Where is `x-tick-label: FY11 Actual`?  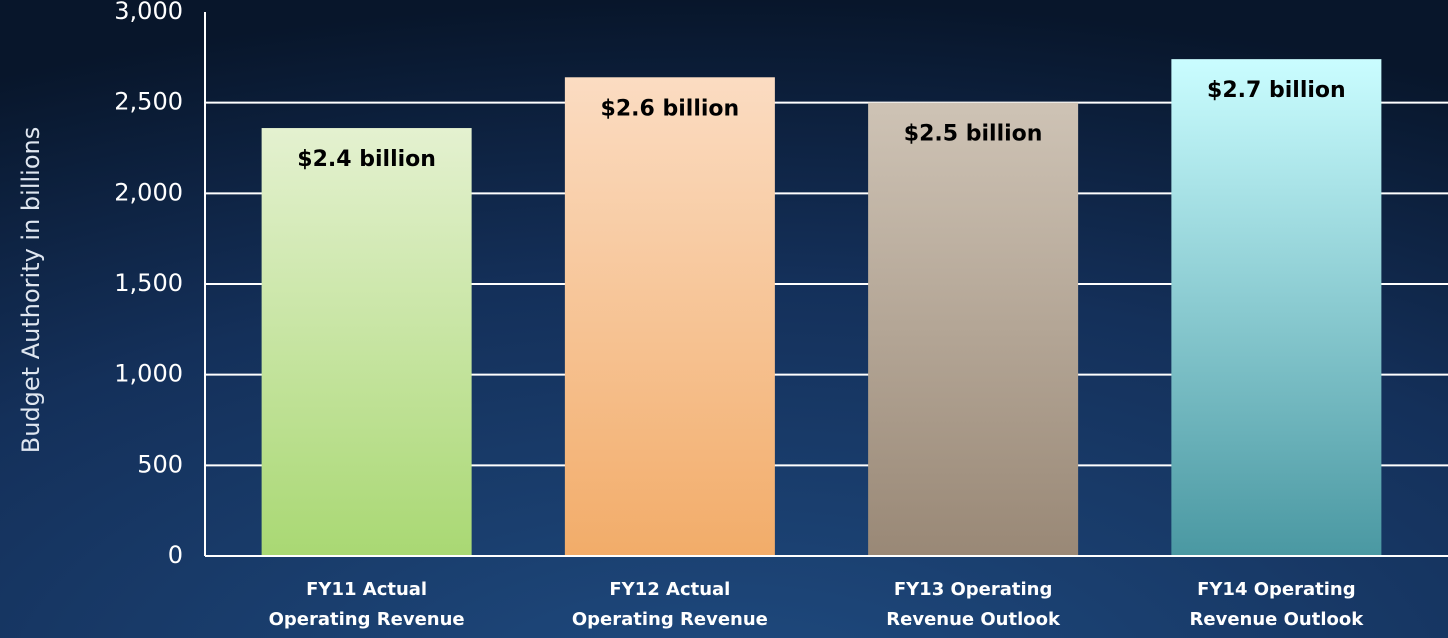
x-tick-label: FY11 Actual is located at coordinates (366, 589).